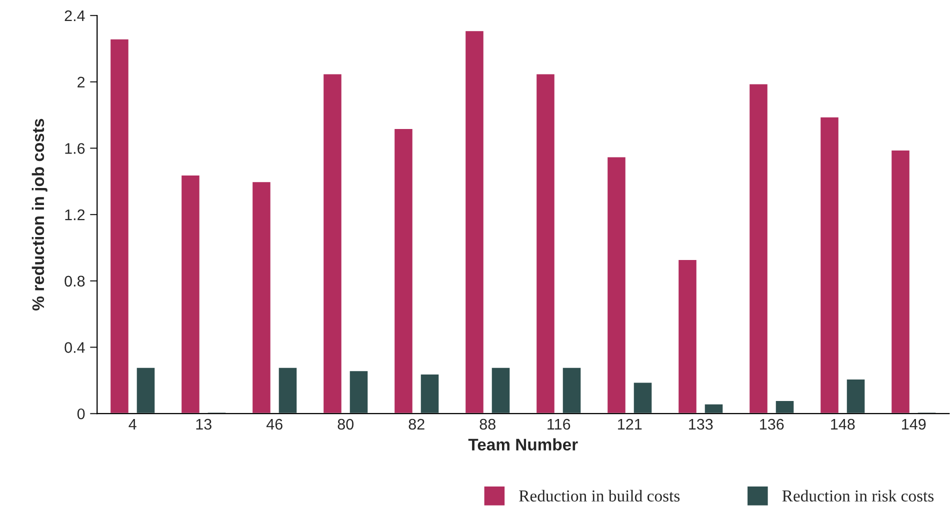 This screenshot has height=517, width=952. What do you see at coordinates (416, 424) in the screenshot?
I see `x-tick-label: 82` at bounding box center [416, 424].